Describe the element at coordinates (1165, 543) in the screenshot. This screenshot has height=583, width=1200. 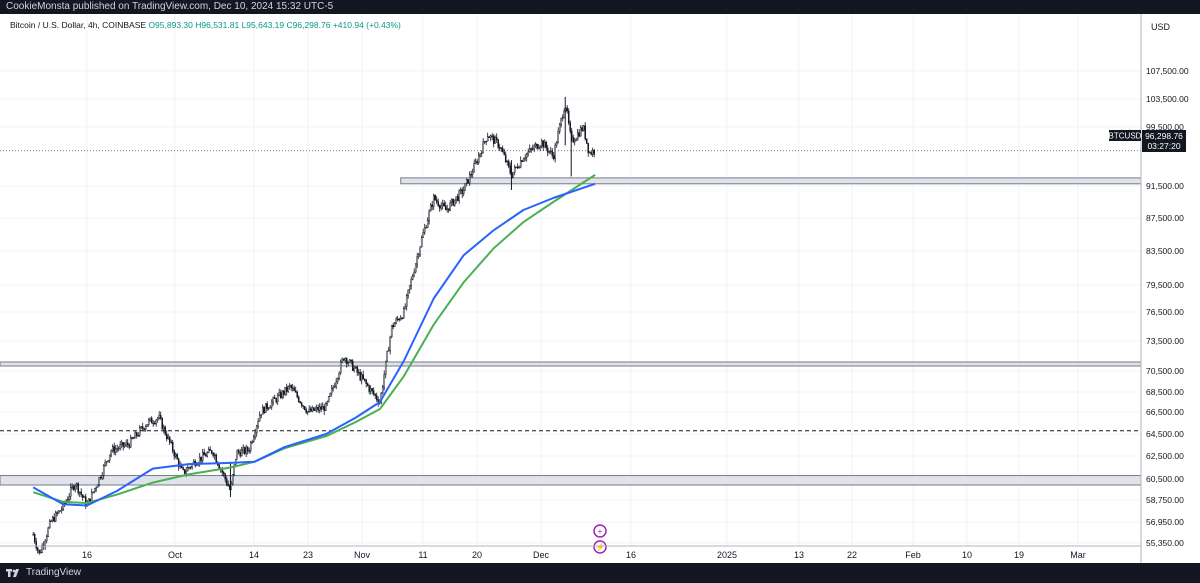
I see `price-tick-label: 55,350.00` at that location.